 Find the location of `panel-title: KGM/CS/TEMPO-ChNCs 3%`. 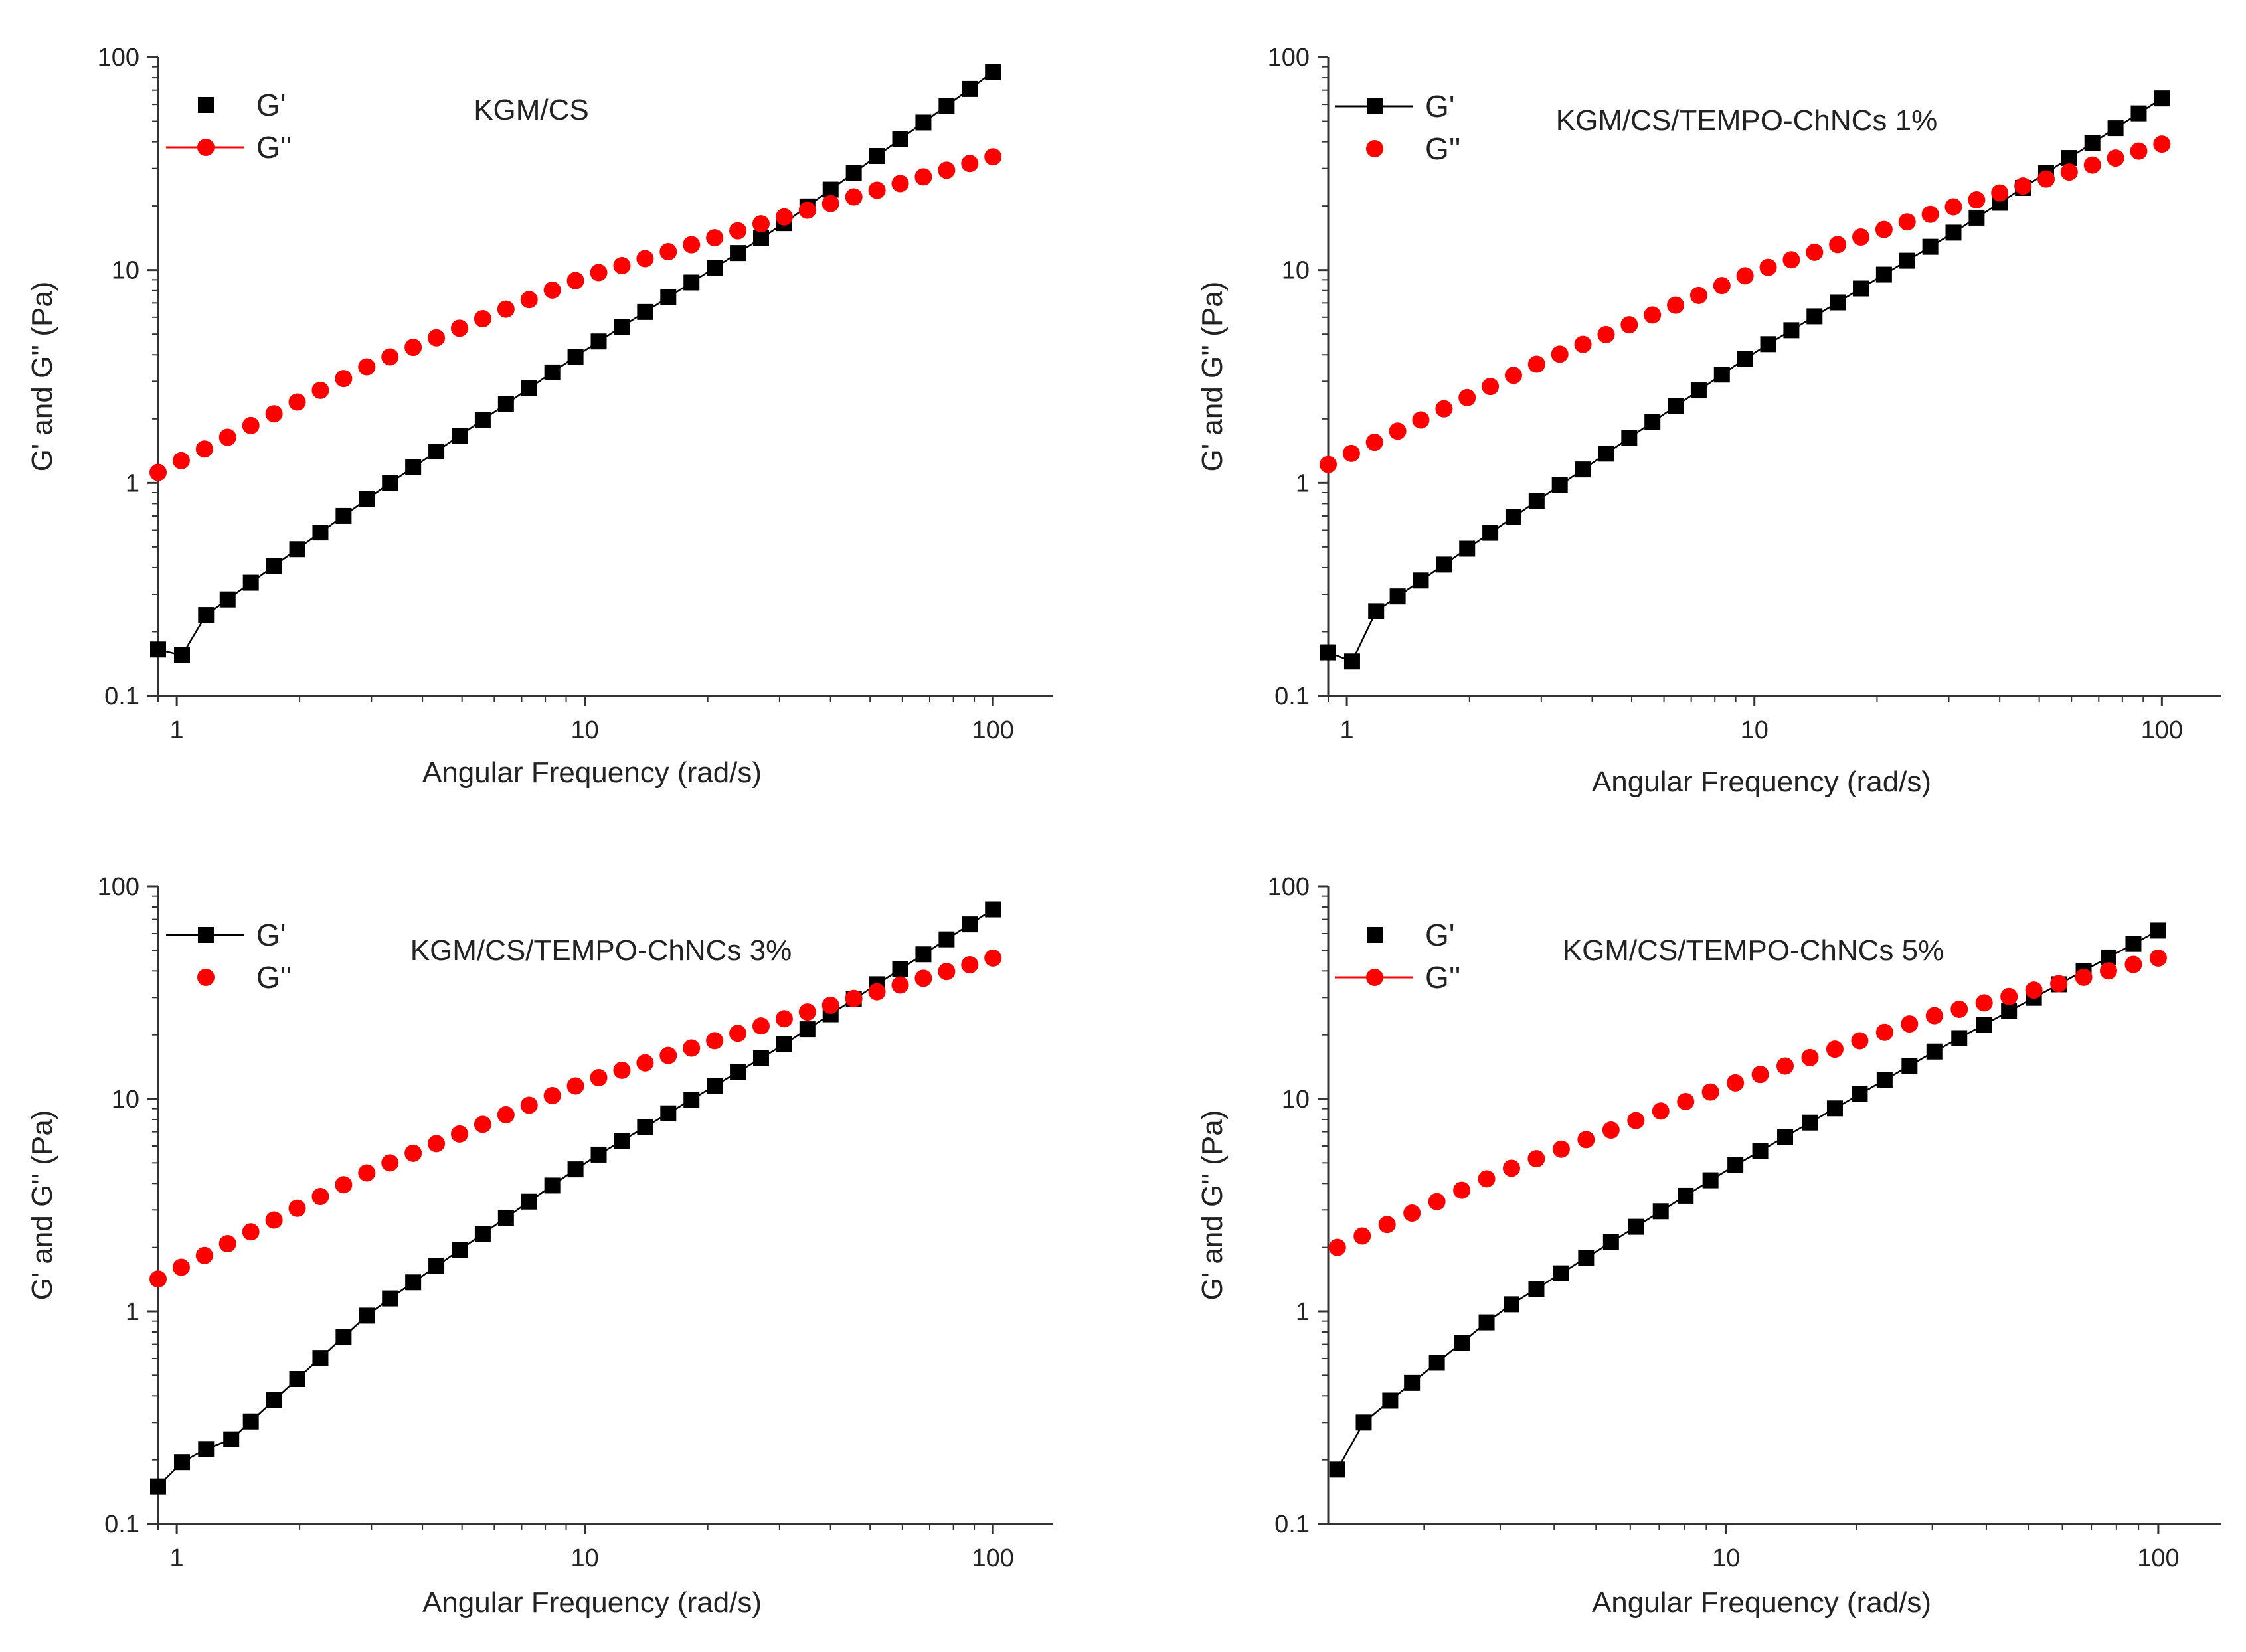

panel-title: KGM/CS/TEMPO-ChNCs 3% is located at coordinates (601, 950).